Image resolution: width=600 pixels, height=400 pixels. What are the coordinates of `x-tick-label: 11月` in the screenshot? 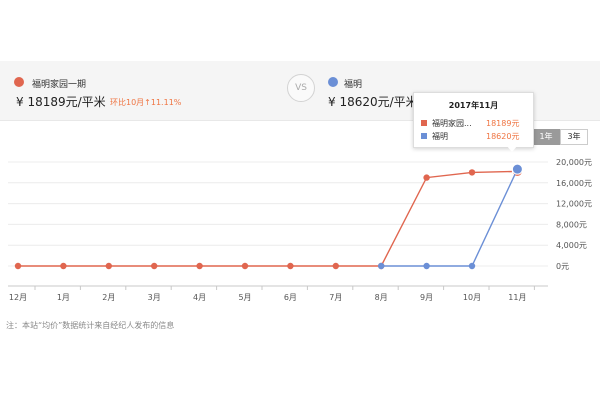 It's located at (517, 297).